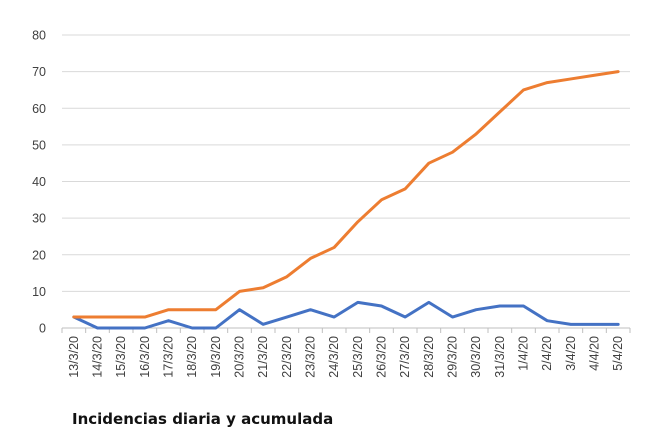 This screenshot has height=440, width=660. Describe the element at coordinates (311, 357) in the screenshot. I see `x-tick-label: 23/3/20` at that location.